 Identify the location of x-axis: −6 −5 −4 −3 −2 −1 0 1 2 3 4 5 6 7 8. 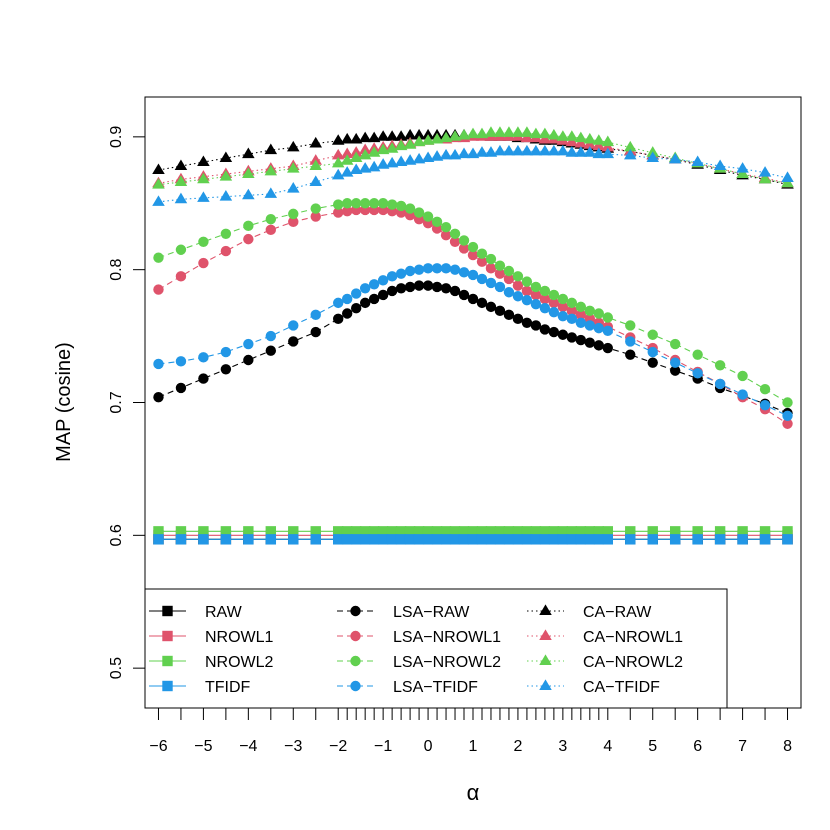
(470, 731).